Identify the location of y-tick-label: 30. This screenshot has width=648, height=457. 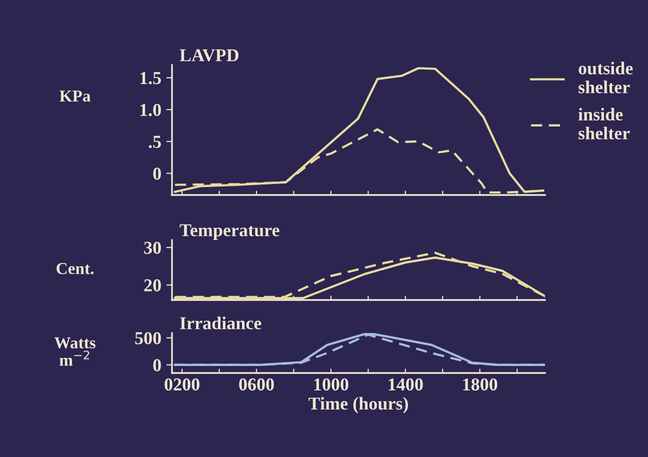
(152, 248).